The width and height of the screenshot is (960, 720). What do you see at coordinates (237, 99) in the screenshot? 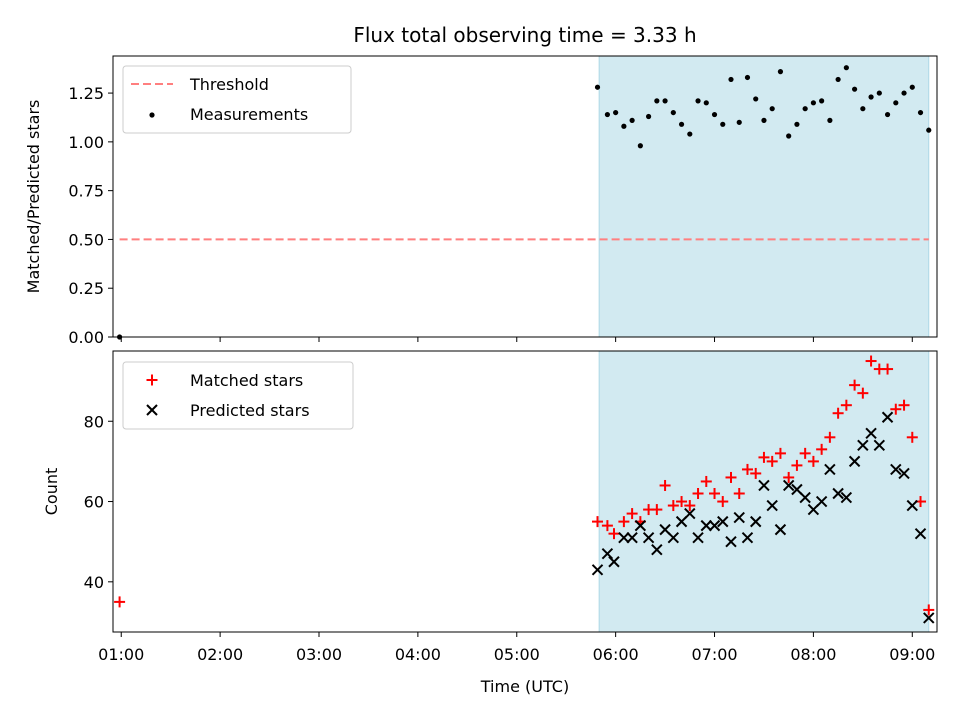
I see `top-legend: Threshold Measurements` at bounding box center [237, 99].